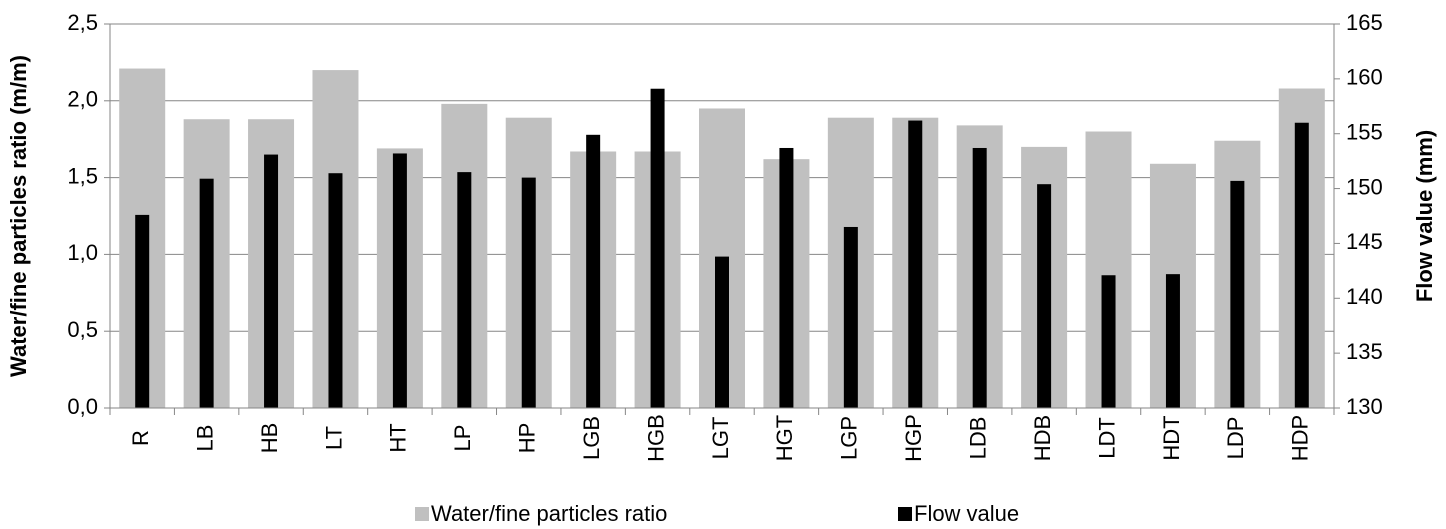  I want to click on x-tick-label: HT, so click(398, 437).